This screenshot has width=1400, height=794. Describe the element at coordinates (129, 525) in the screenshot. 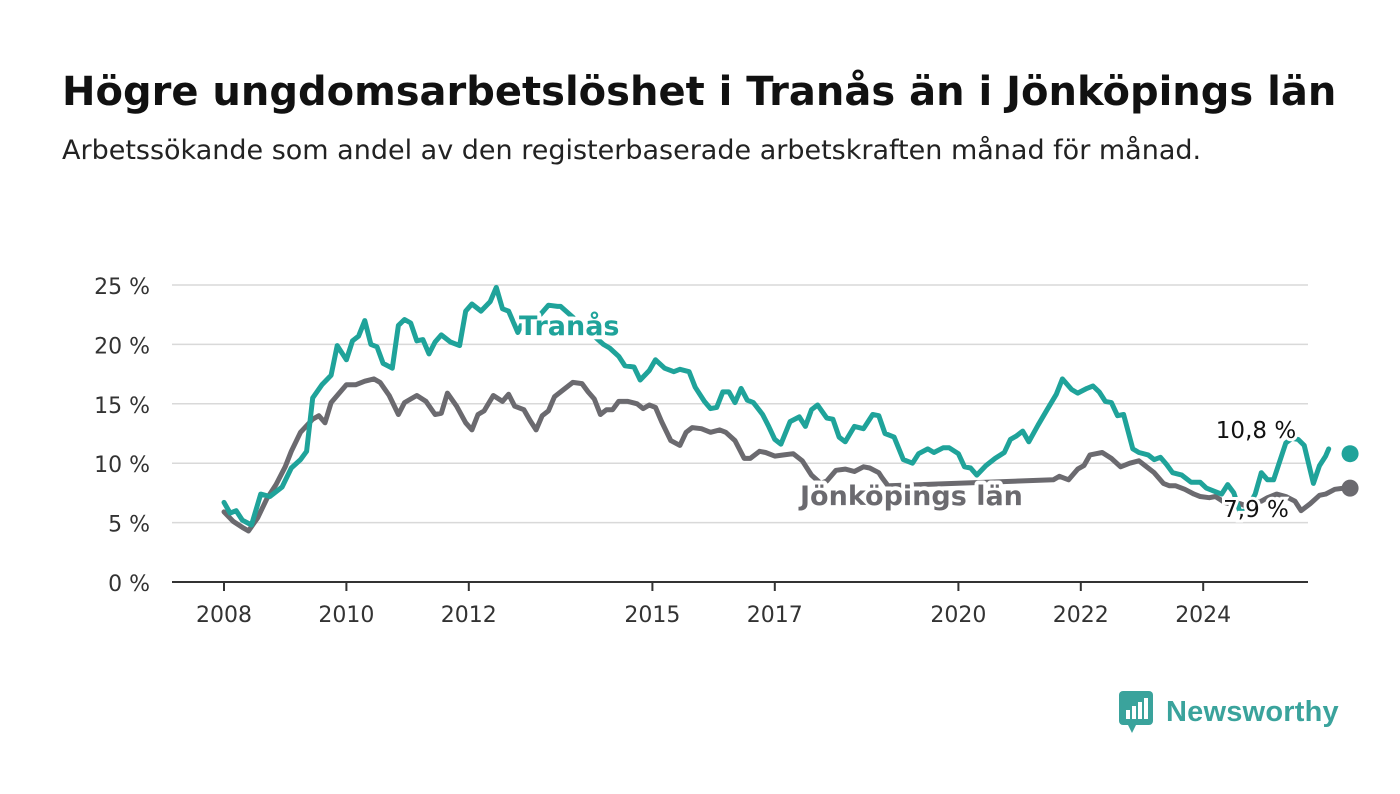

I see `y-tick-label: 5 %` at that location.